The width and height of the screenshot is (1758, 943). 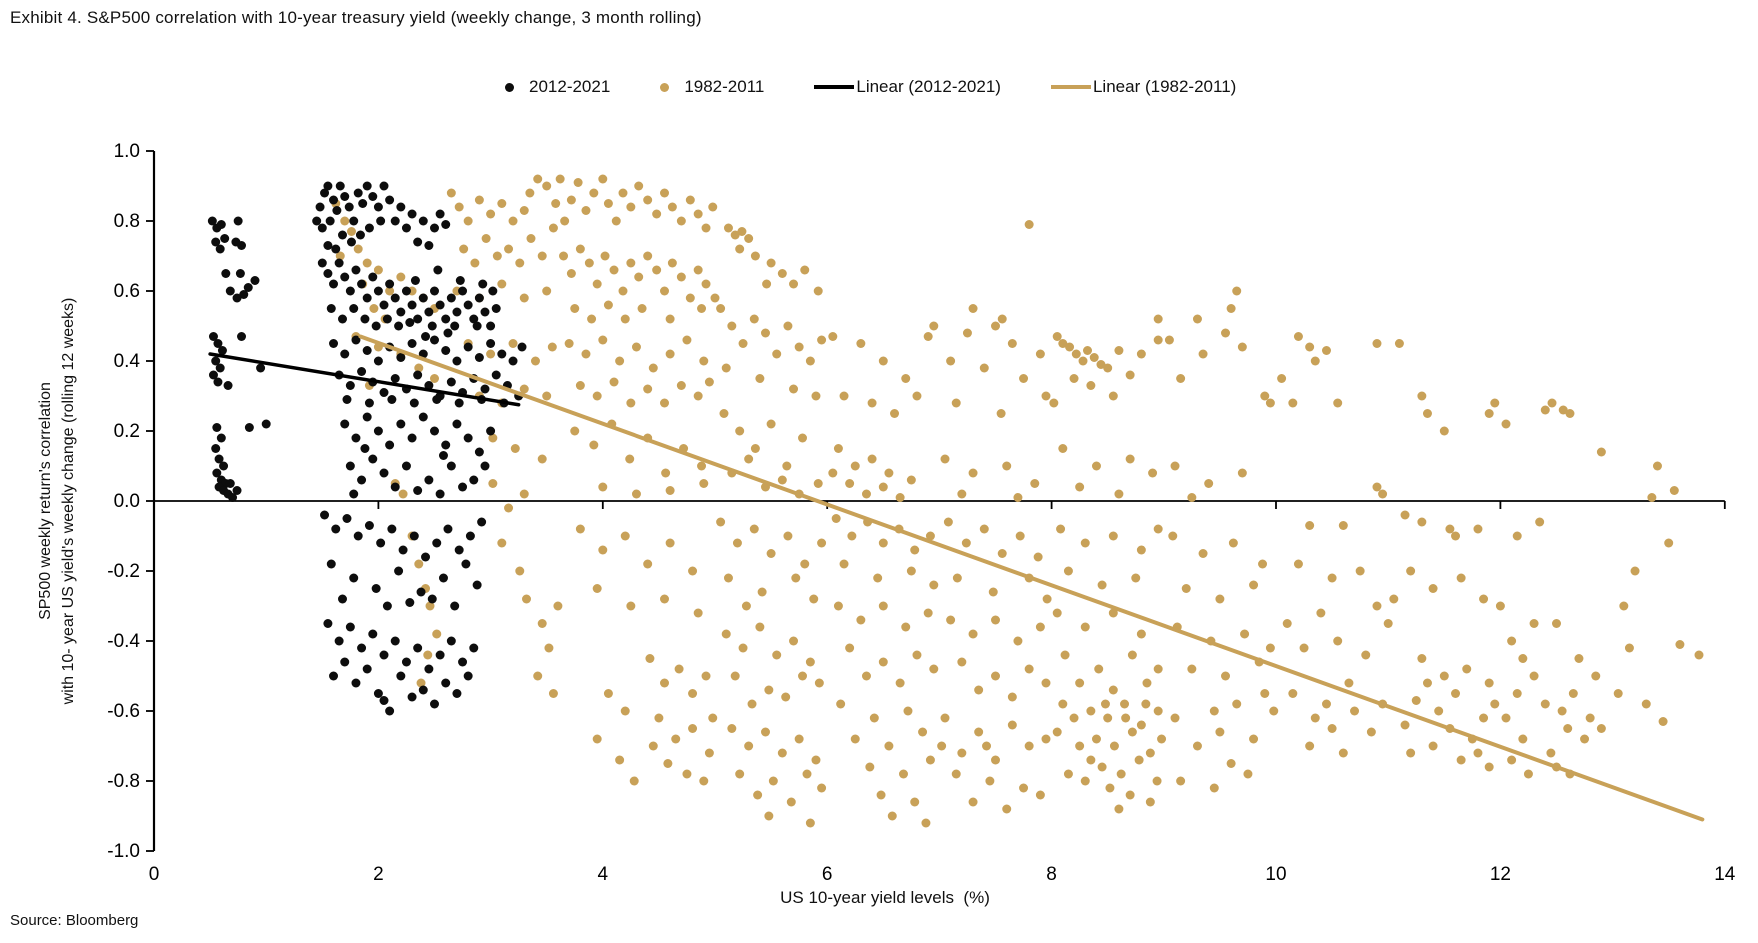 I want to click on y-tick-label: 0.2, so click(x=127, y=431).